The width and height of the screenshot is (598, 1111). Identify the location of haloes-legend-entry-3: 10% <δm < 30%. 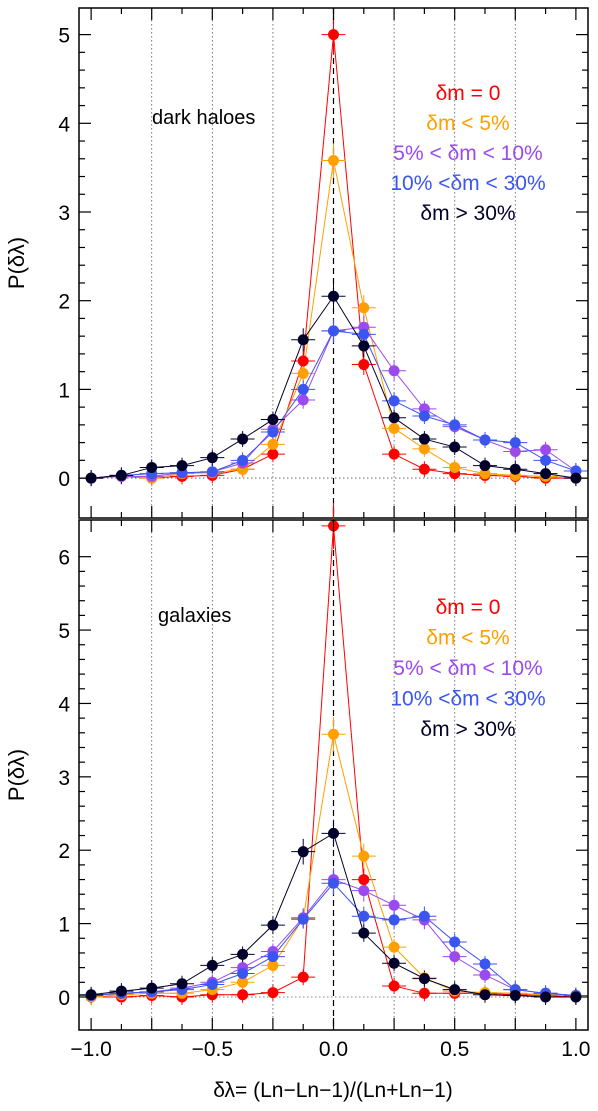
(467, 183).